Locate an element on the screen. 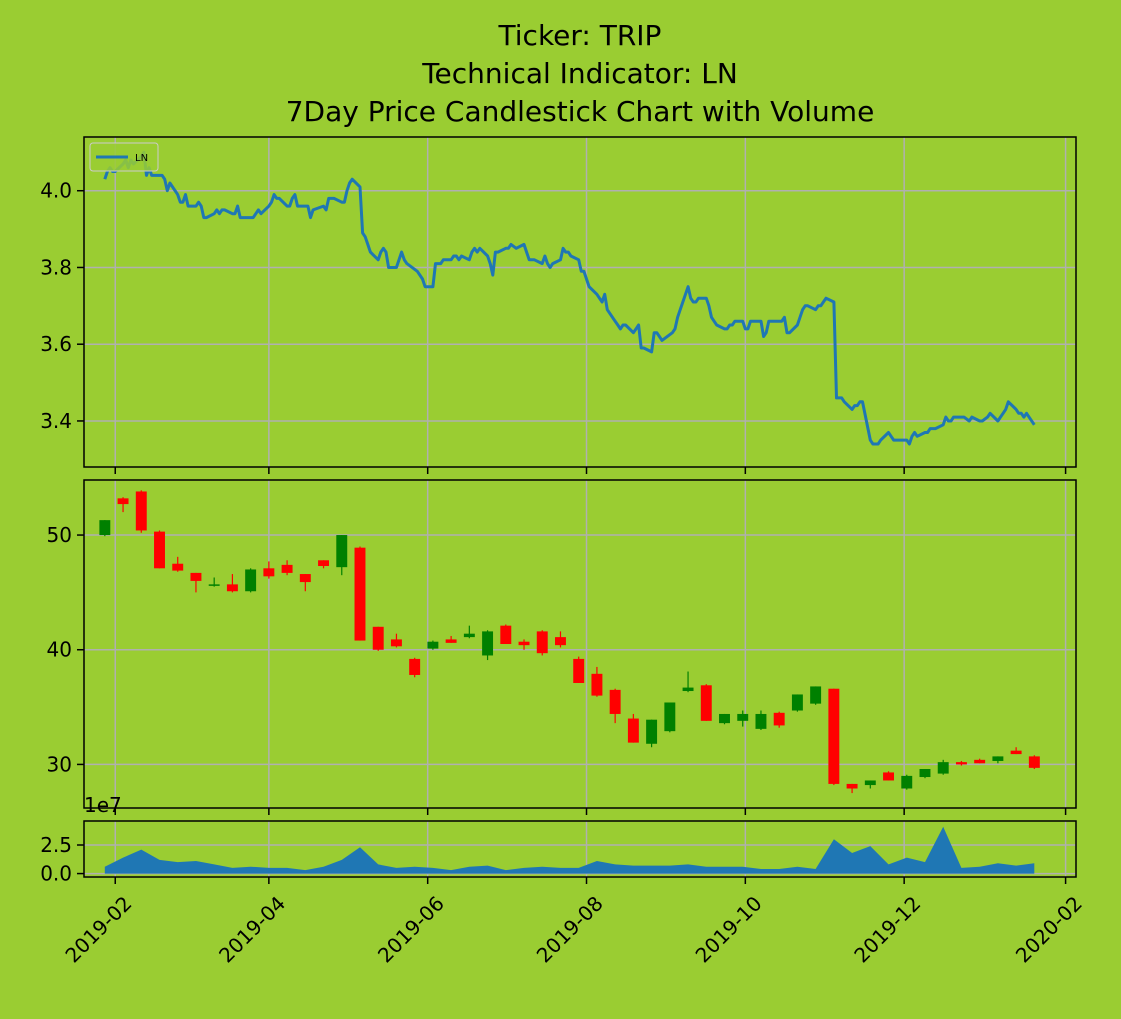 The height and width of the screenshot is (1019, 1121). chart-title-line-3: 7Day Price Candlestick Chart with Volume is located at coordinates (580, 111).